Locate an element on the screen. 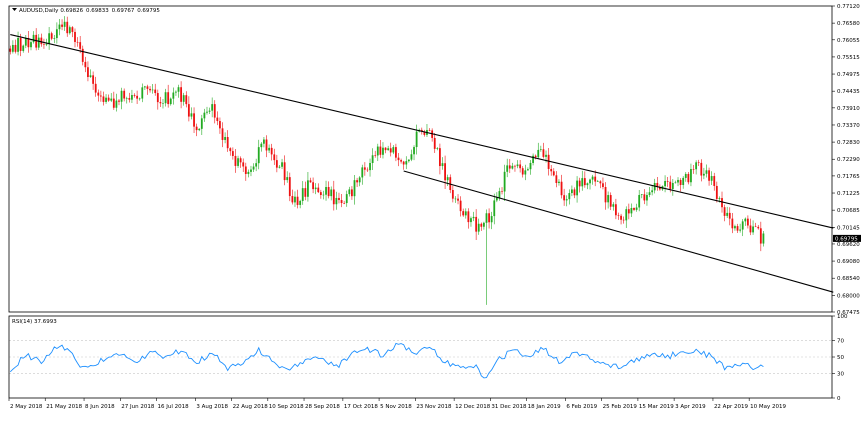 The width and height of the screenshot is (867, 427). symbol-dropdown-icon is located at coordinates (14, 9).